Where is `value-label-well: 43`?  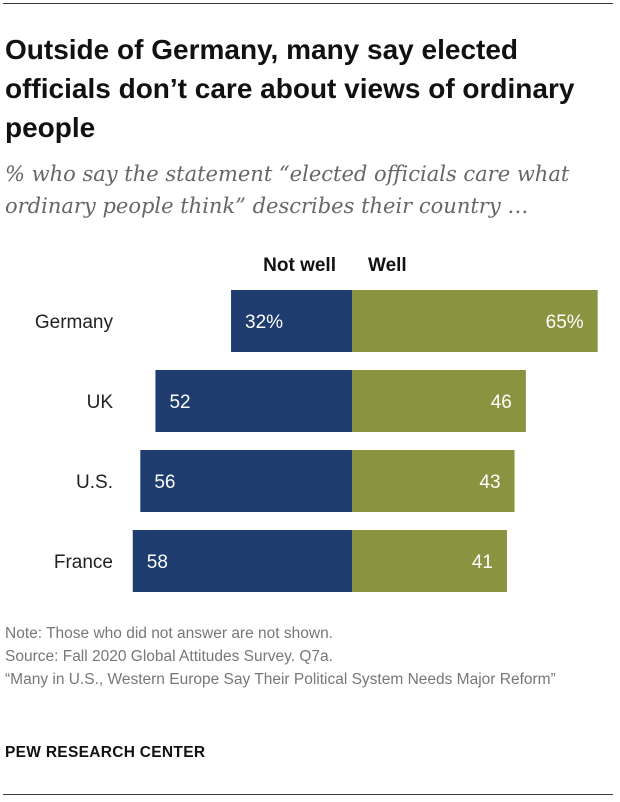 value-label-well: 43 is located at coordinates (489, 482).